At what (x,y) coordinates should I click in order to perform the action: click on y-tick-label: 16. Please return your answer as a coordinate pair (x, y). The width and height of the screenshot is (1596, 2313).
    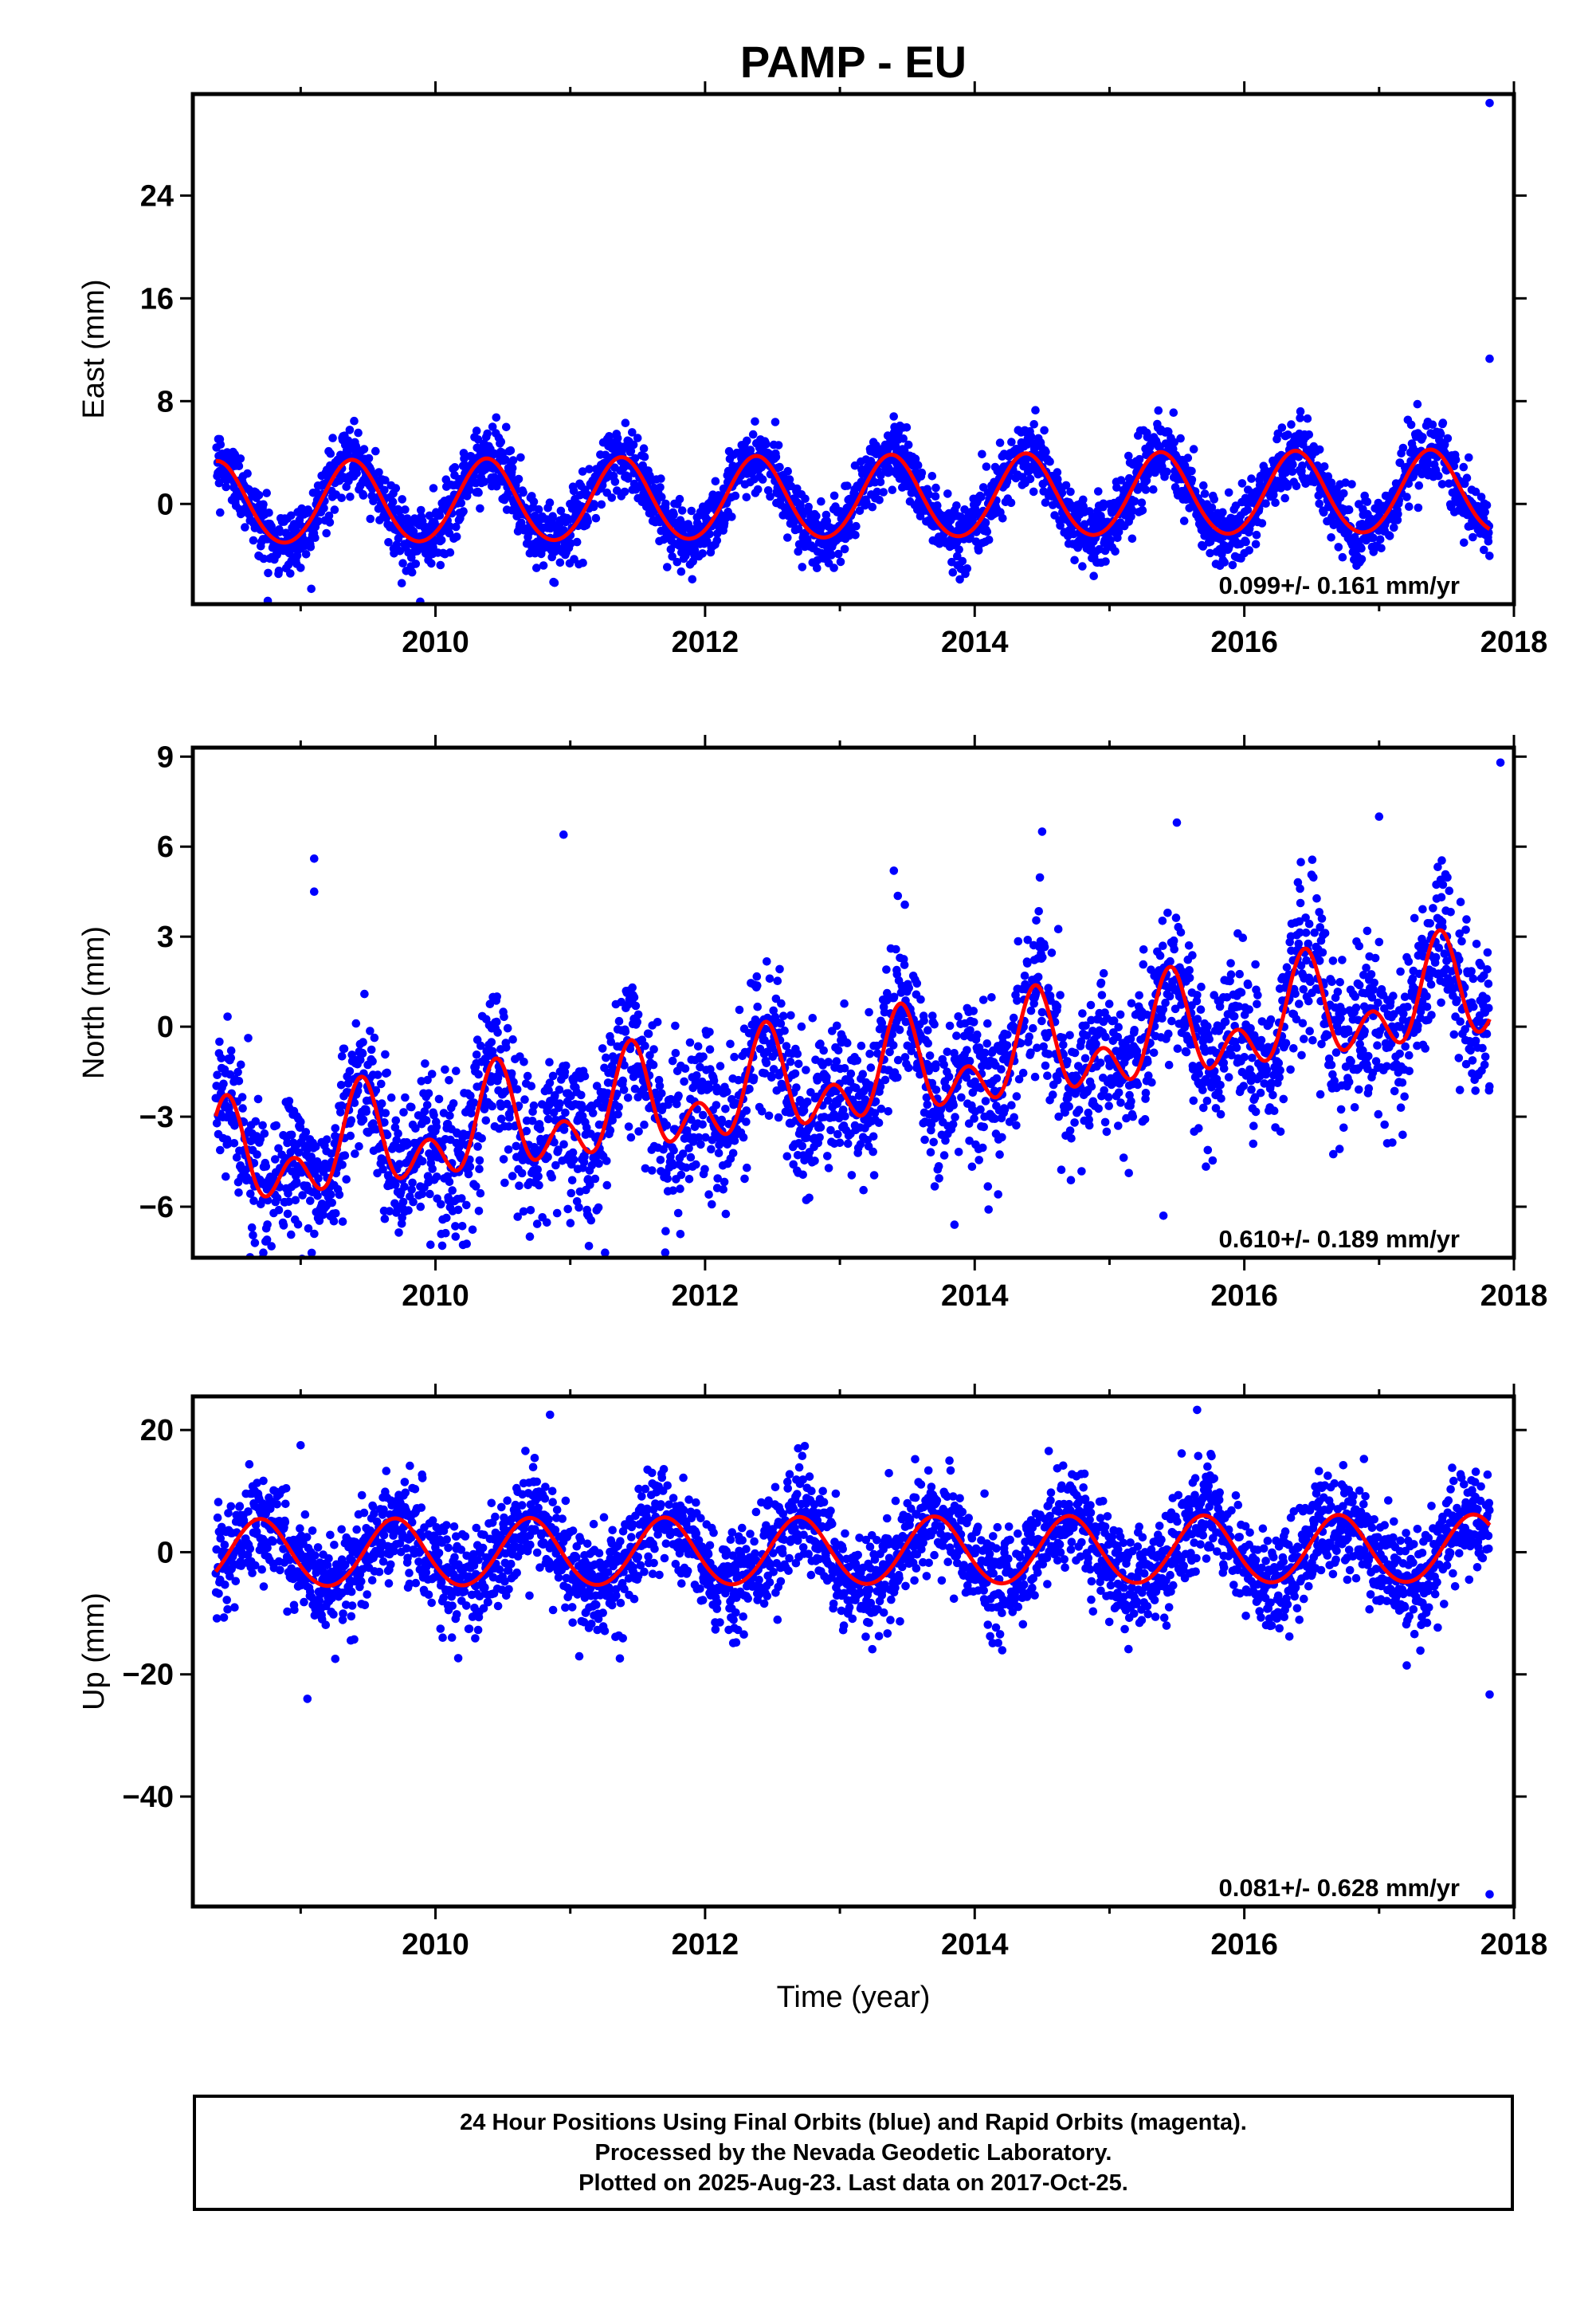
    Looking at the image, I should click on (157, 299).